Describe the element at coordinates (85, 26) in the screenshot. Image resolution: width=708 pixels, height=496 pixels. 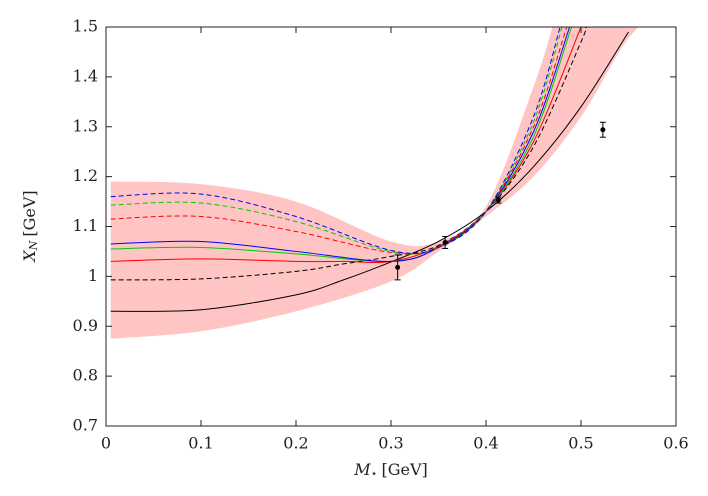
I see `y-tick-label: 1.5` at that location.